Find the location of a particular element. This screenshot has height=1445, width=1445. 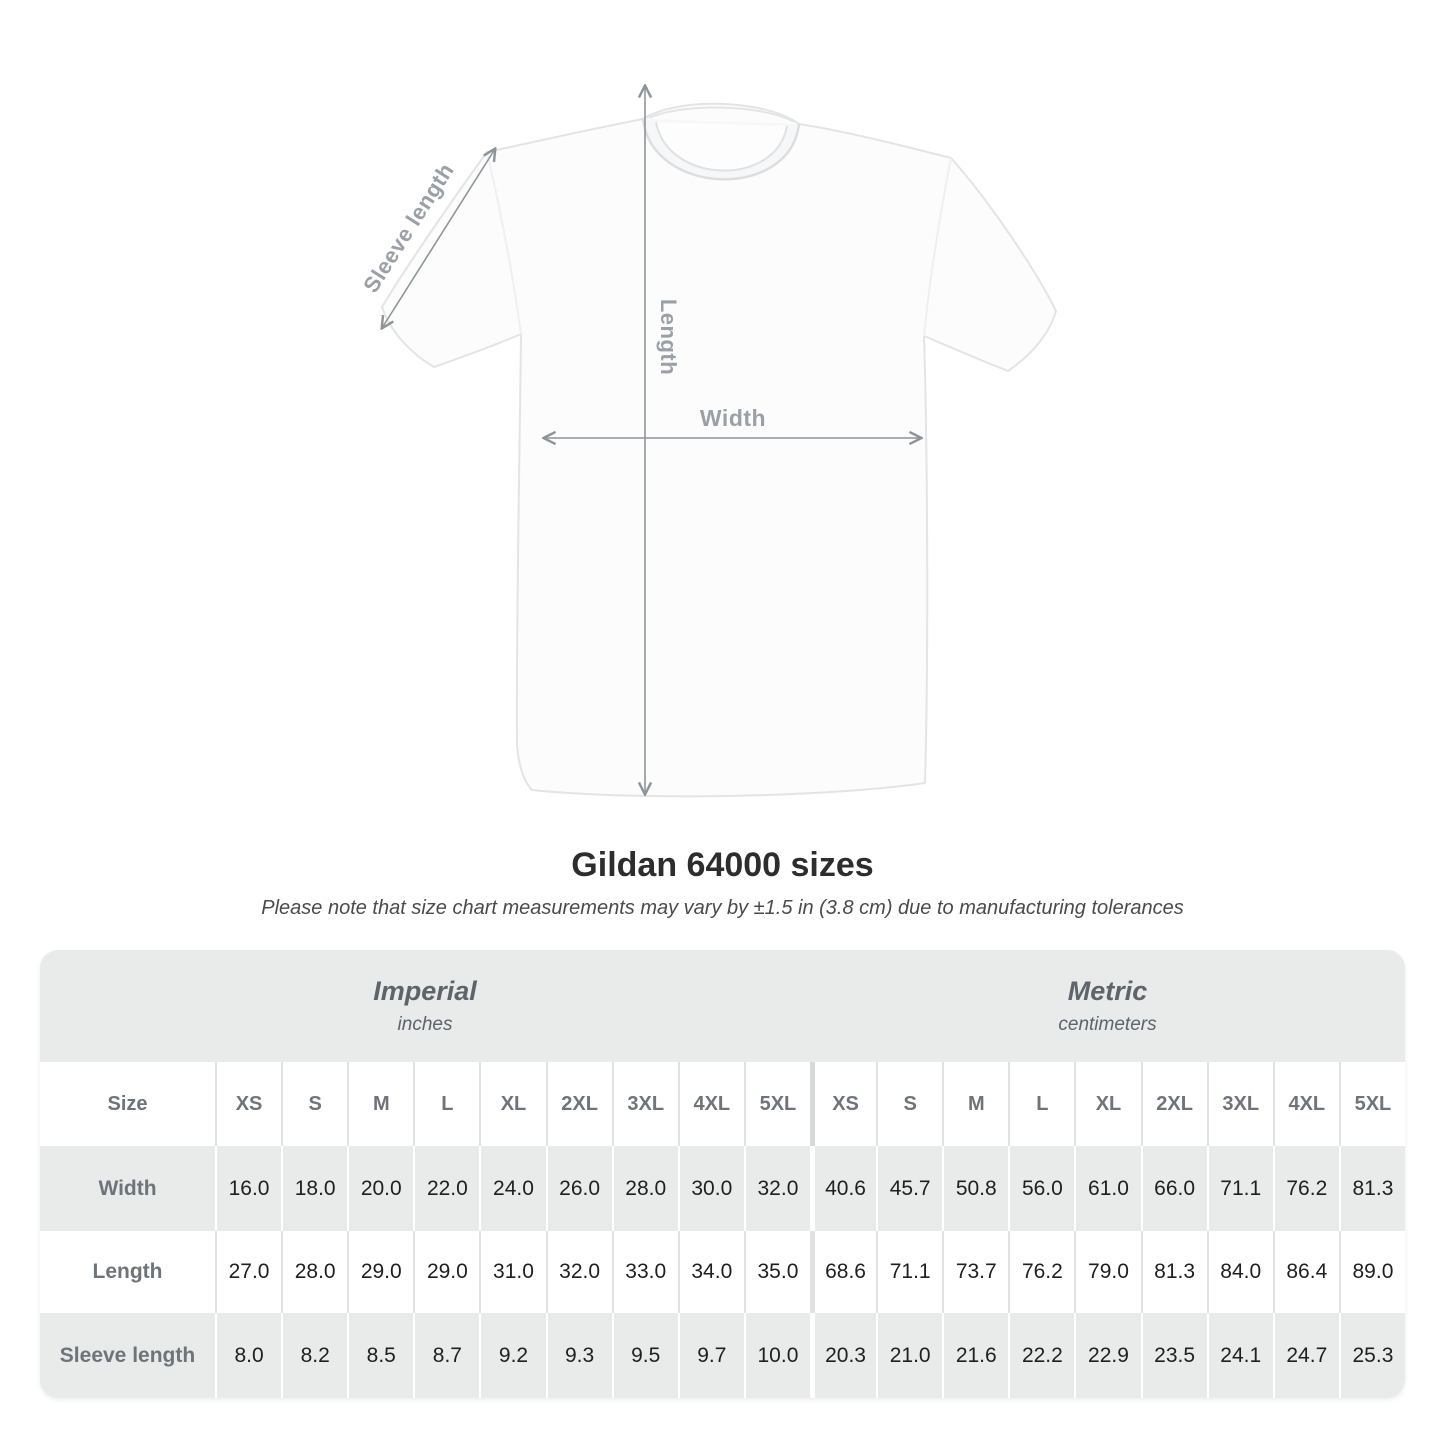

metric-section-header: Metric centimeters is located at coordinates (1107, 1006).